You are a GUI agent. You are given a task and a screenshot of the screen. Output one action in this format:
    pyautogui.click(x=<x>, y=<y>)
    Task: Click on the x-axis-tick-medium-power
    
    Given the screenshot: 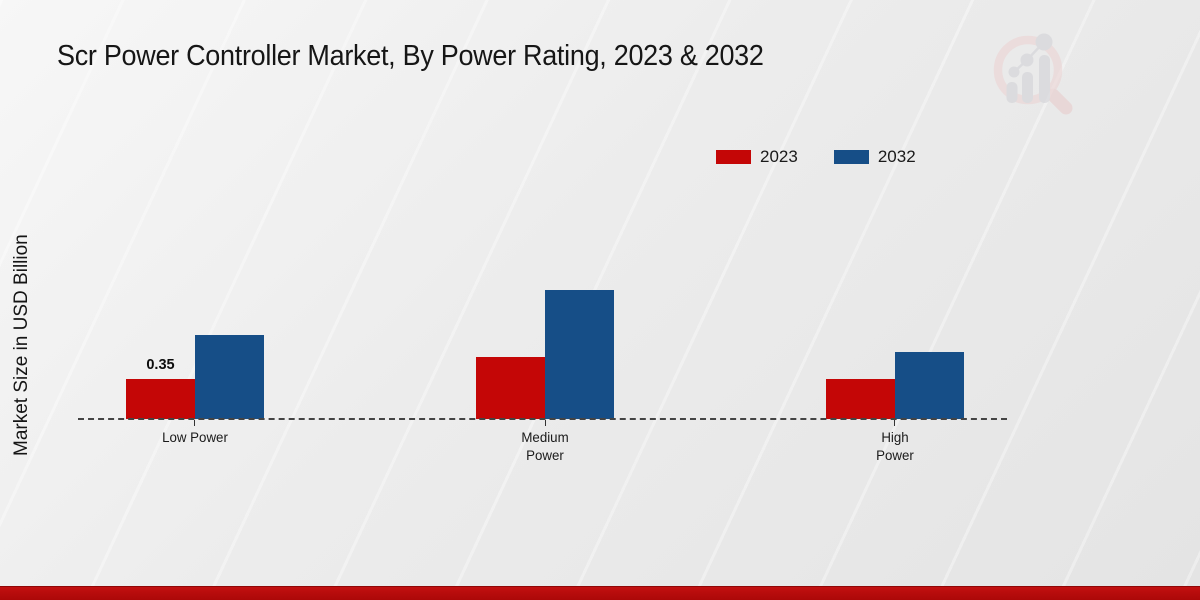 What is the action you would take?
    pyautogui.click(x=545, y=423)
    